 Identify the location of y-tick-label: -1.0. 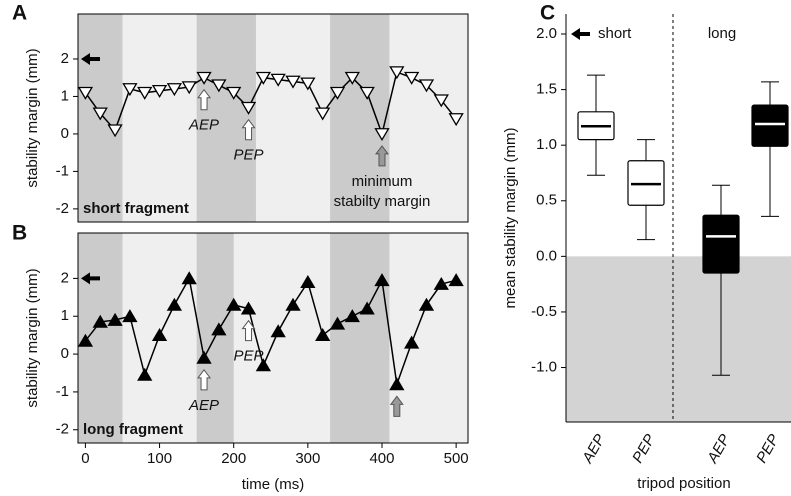
(544, 366).